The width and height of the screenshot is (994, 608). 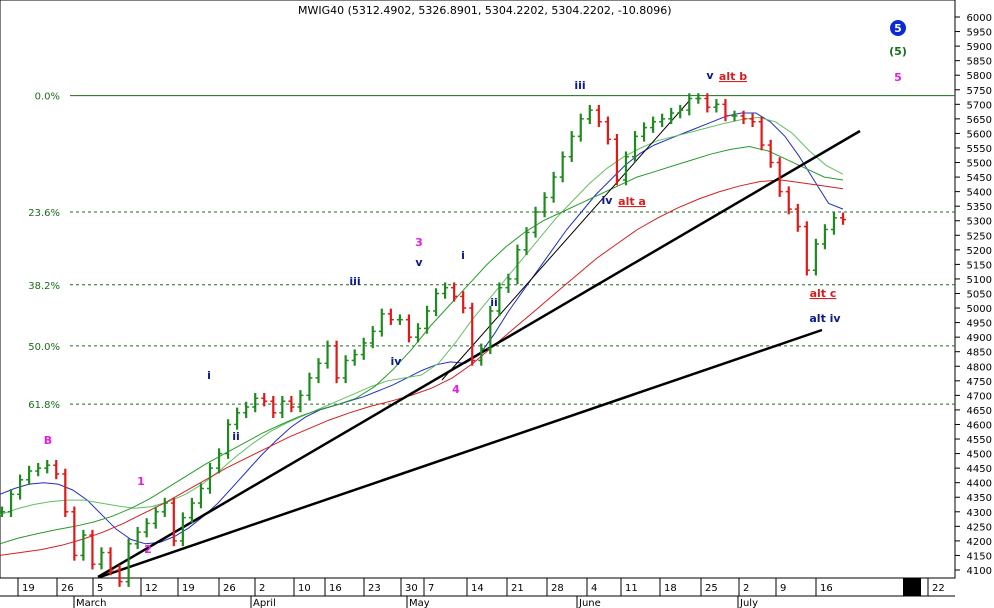 What do you see at coordinates (979, 455) in the screenshot?
I see `y-tick-label: 4500` at bounding box center [979, 455].